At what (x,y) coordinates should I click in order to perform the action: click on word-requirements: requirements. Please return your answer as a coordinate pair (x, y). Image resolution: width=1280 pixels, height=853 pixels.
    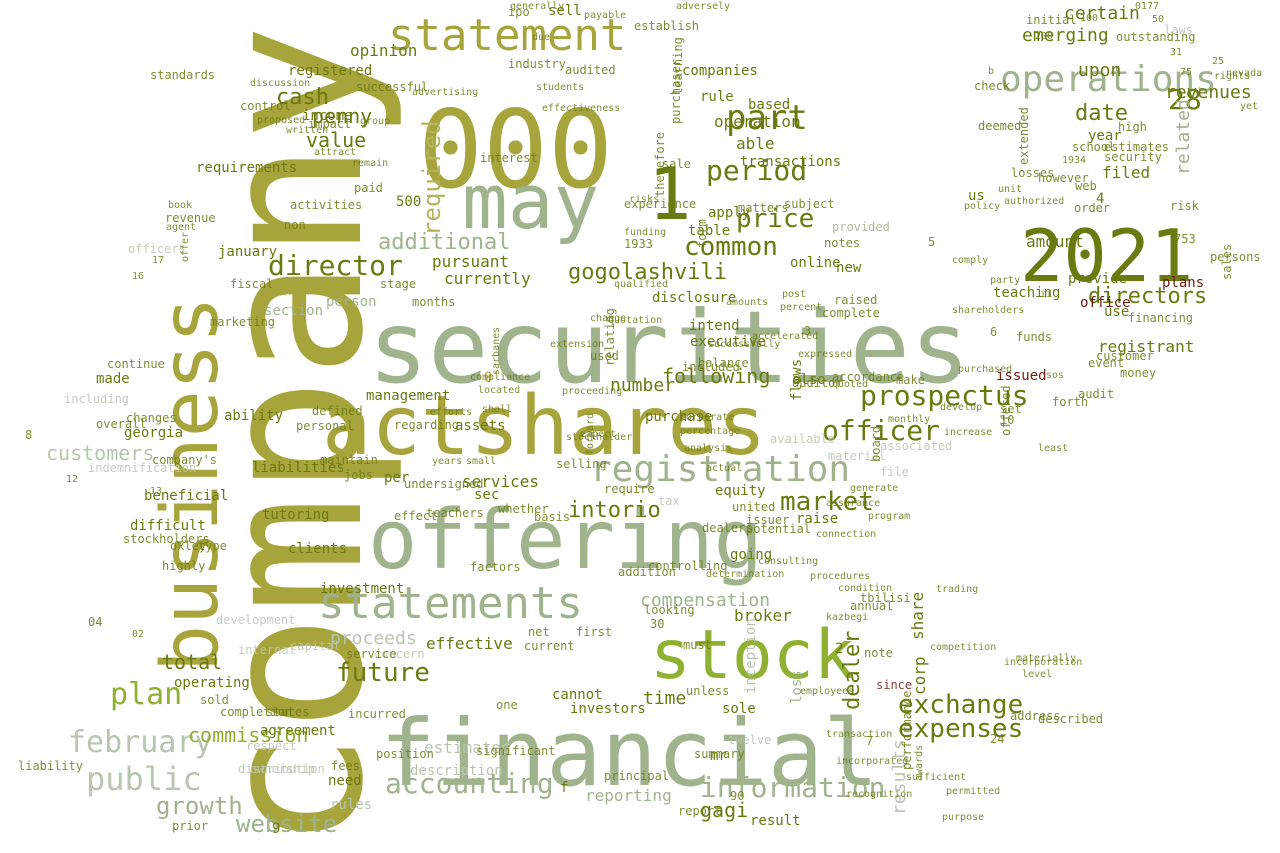
    Looking at the image, I should click on (247, 168).